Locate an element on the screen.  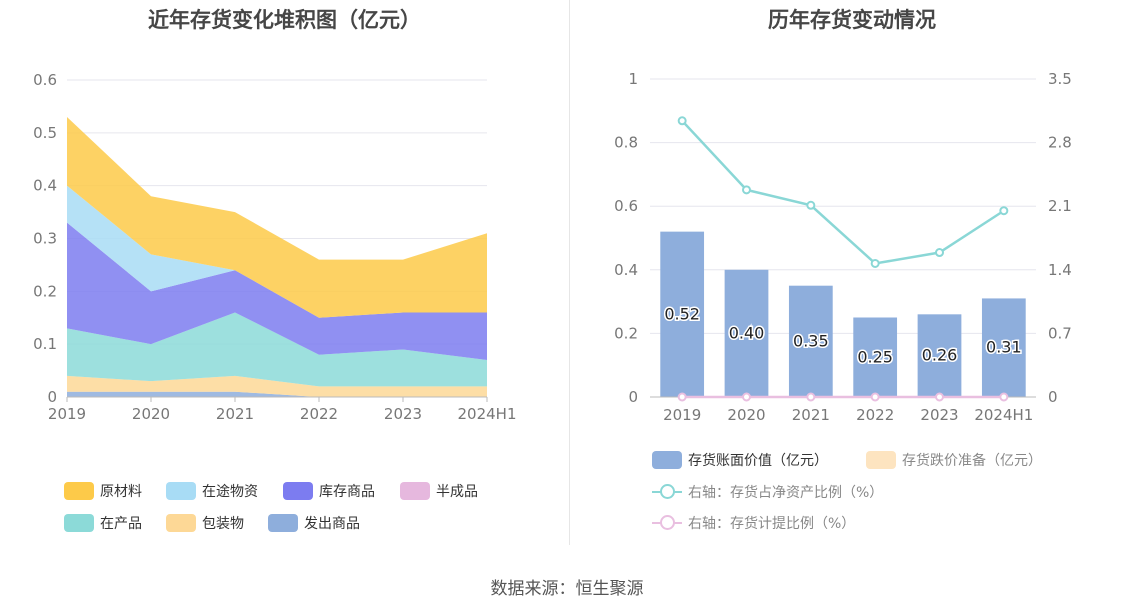
area-series-原材料 is located at coordinates (277, 217).